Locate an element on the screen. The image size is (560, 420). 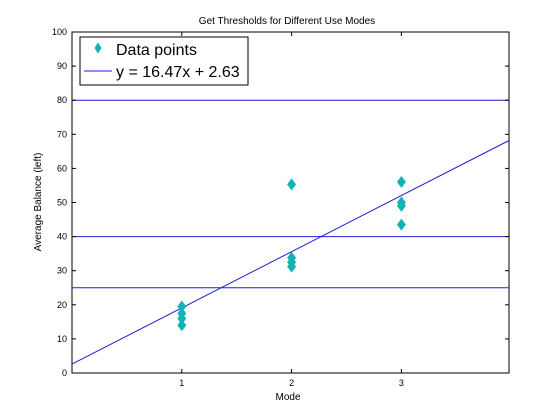
legend-box is located at coordinates (164, 61).